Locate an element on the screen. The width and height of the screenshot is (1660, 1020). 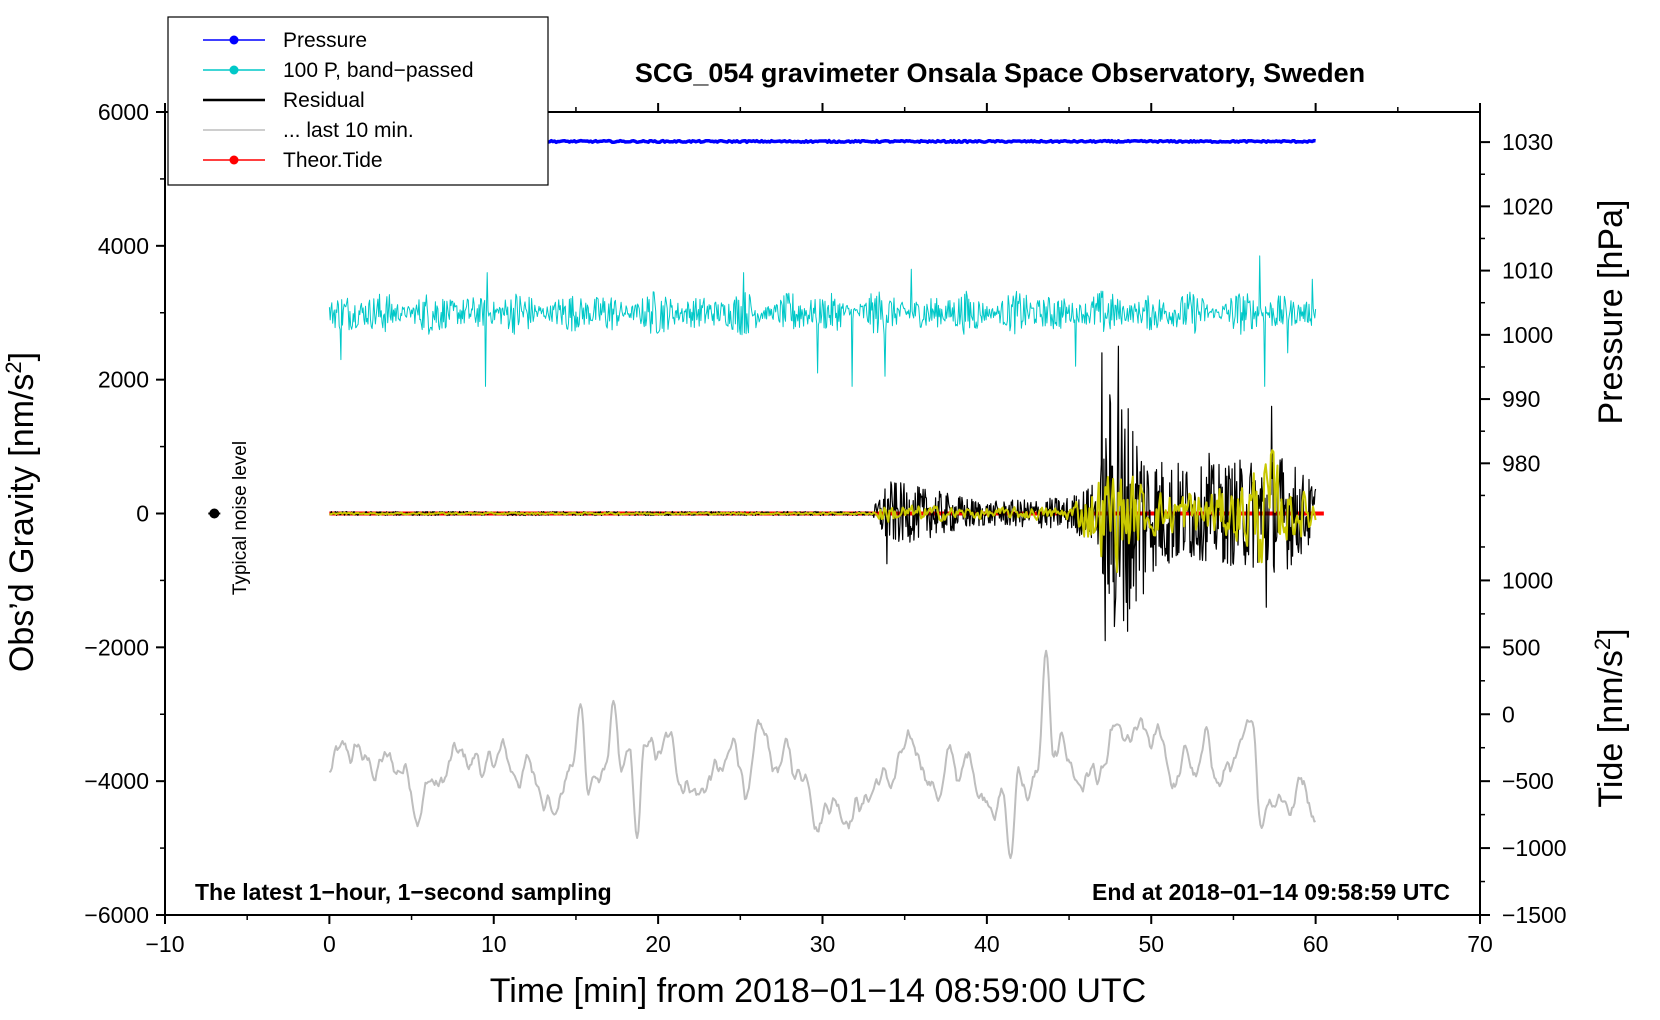
pressure-tick-label: 980 is located at coordinates (1521, 463).